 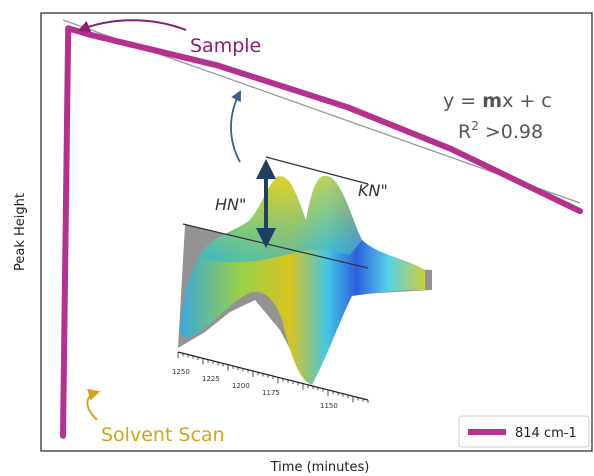 I want to click on legend-box, so click(x=524, y=431).